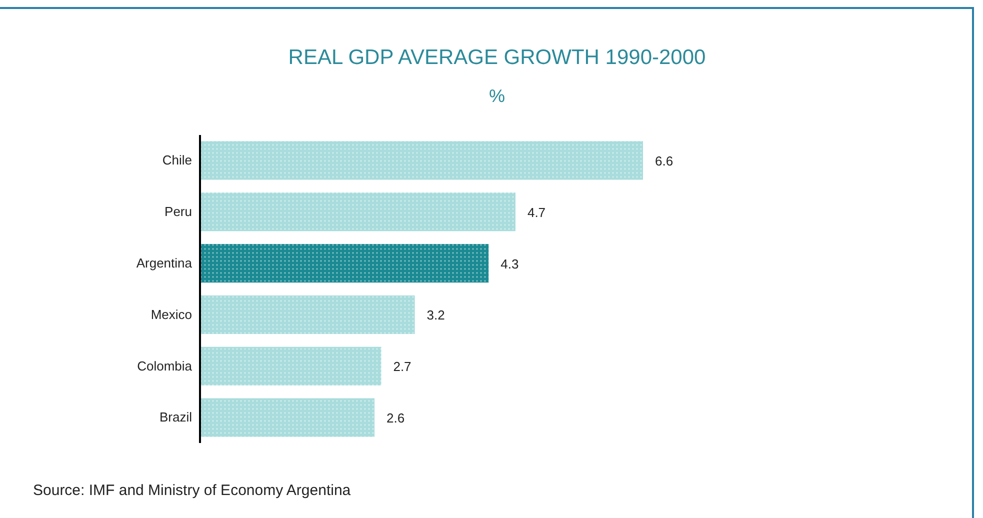 Image resolution: width=983 pixels, height=518 pixels. I want to click on source-note: Source: IMF and Ministry of Economy Argentina, so click(192, 490).